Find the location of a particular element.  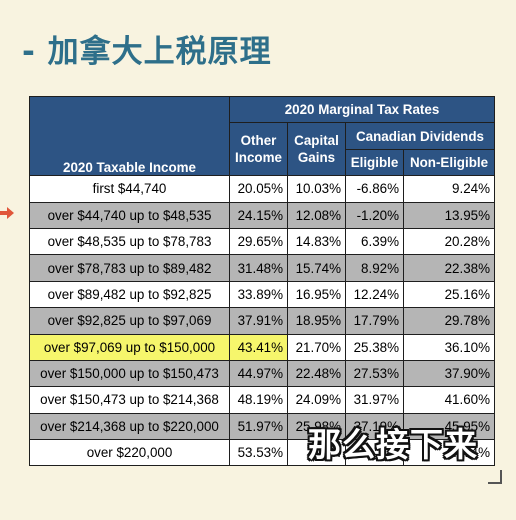

arrow-right-icon is located at coordinates (7, 213).